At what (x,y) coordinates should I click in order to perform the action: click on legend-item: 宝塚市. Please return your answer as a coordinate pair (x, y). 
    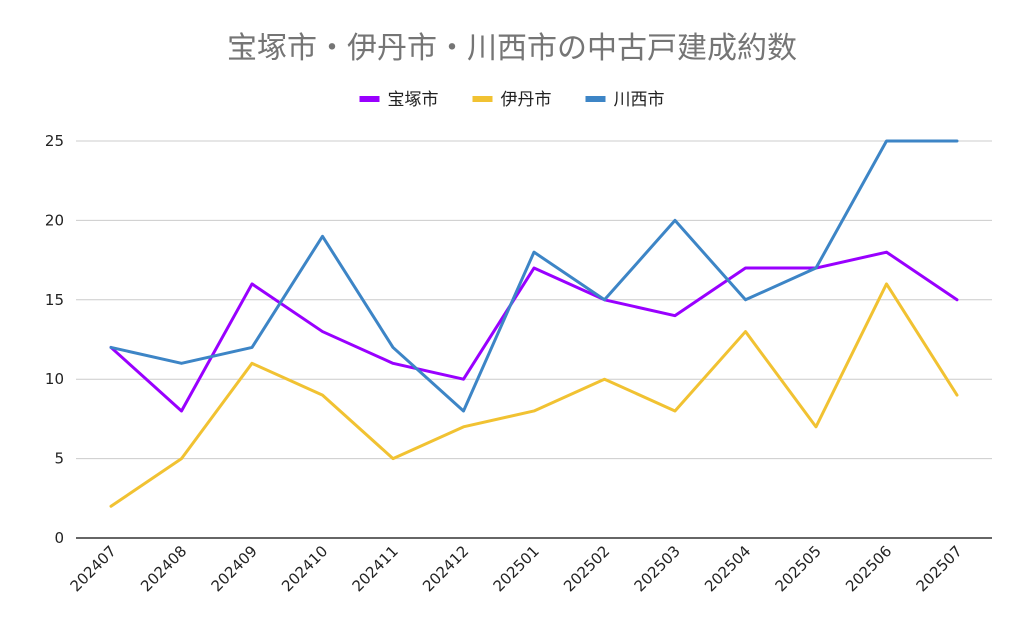
    Looking at the image, I should click on (399, 100).